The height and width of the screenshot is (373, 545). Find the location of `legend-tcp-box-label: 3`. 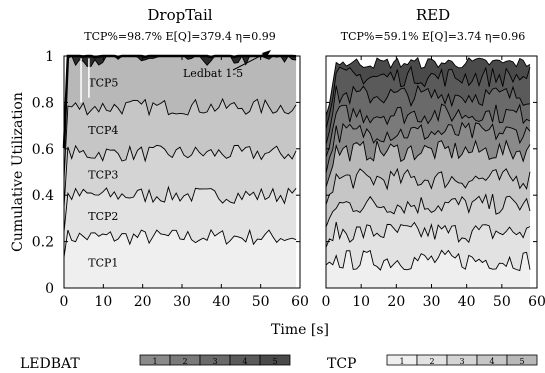

legend-tcp-box-label: 3 is located at coordinates (461, 361).